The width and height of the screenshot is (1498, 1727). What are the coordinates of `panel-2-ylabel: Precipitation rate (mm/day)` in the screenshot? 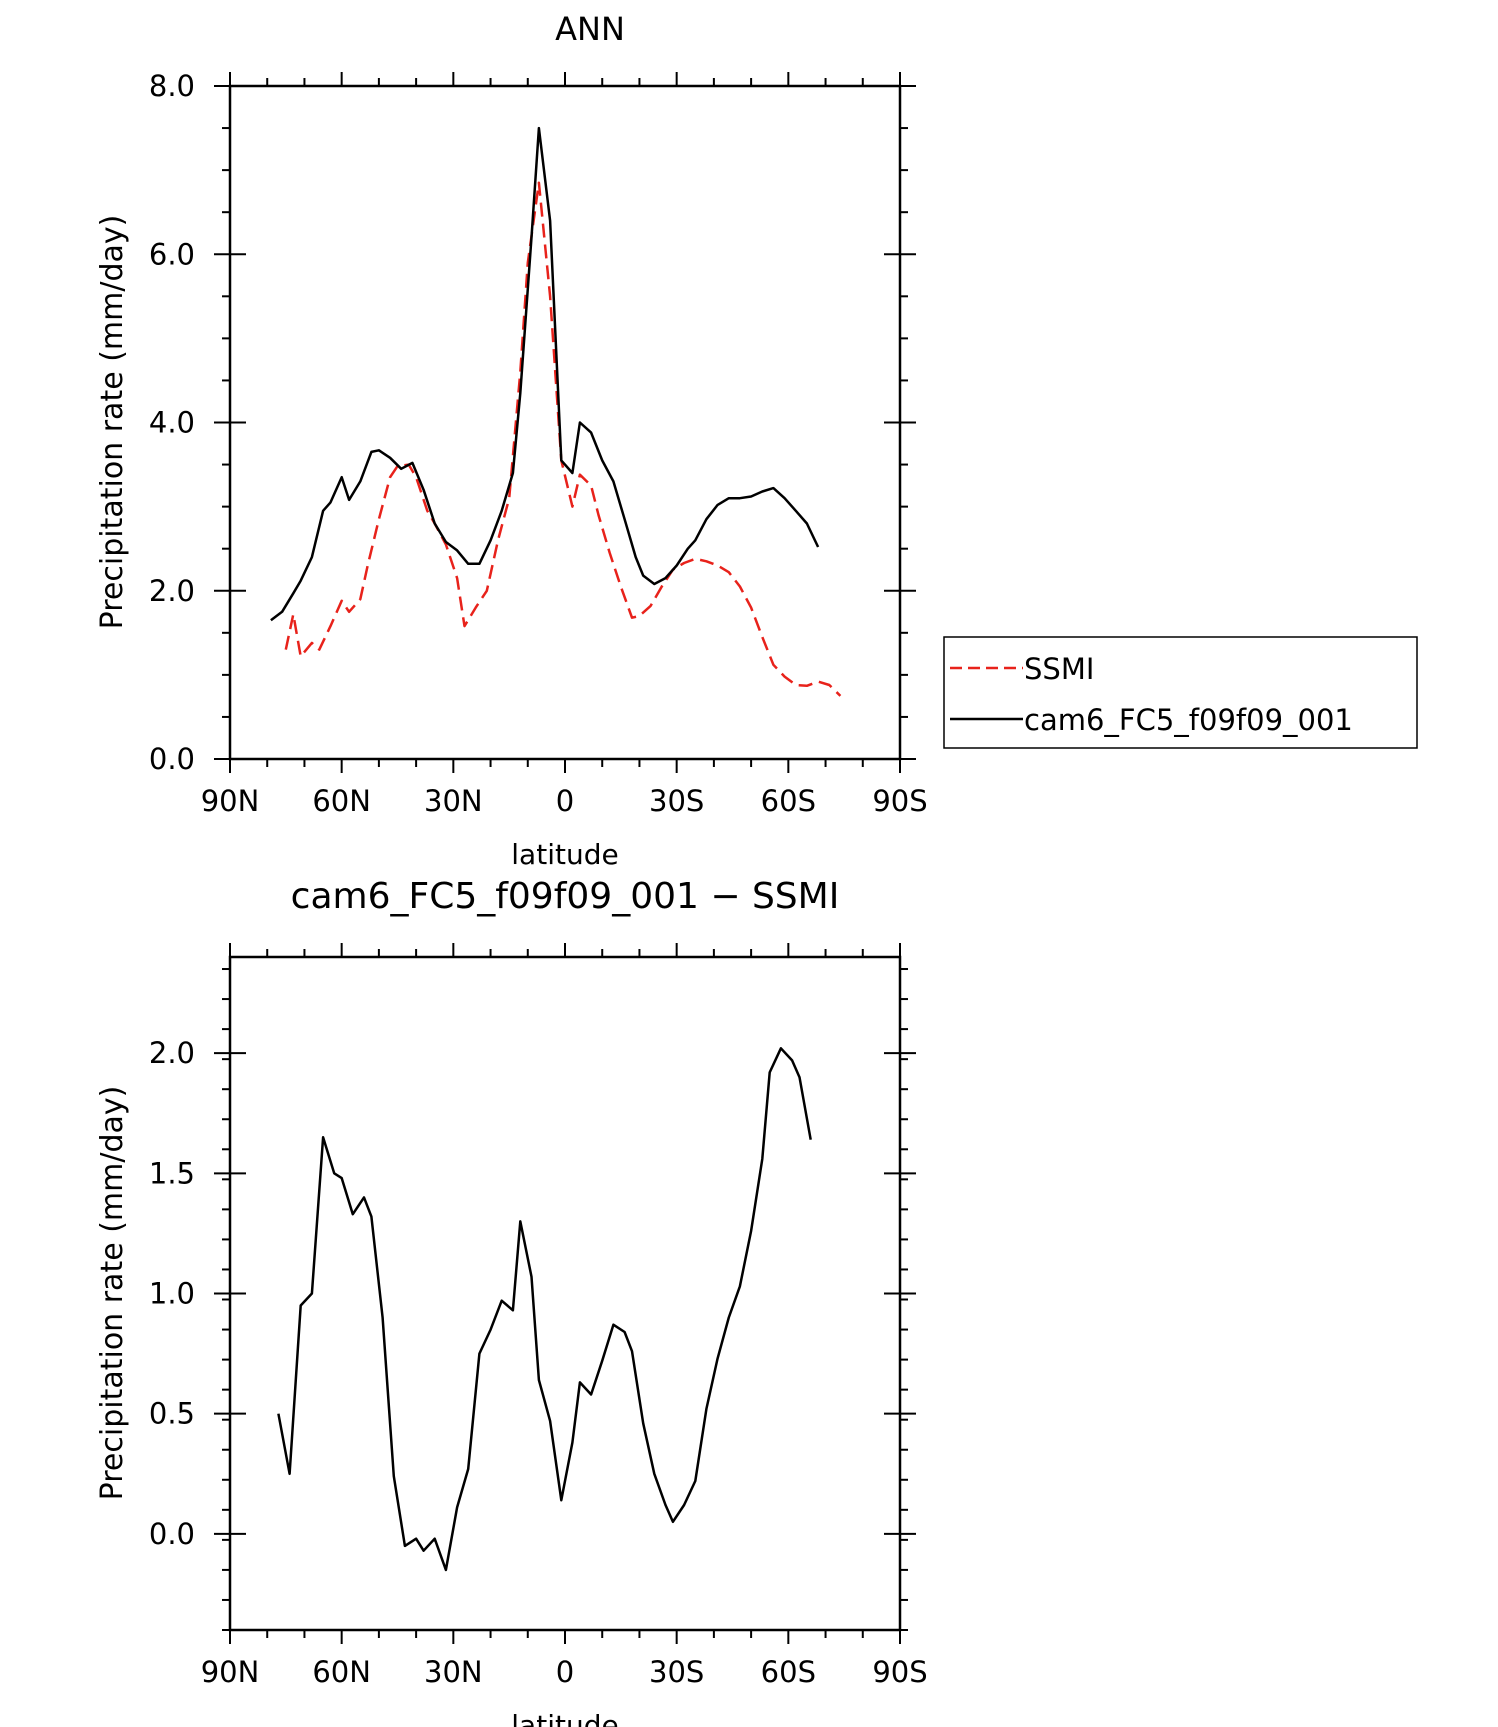 It's located at (112, 1293).